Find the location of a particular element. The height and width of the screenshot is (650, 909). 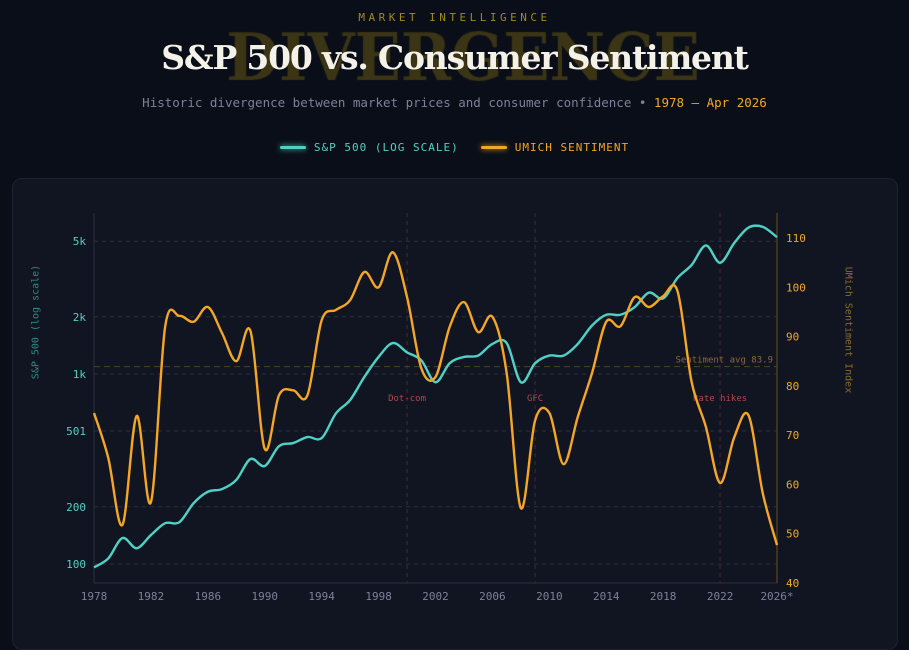

event-label: Dot-com is located at coordinates (407, 399).